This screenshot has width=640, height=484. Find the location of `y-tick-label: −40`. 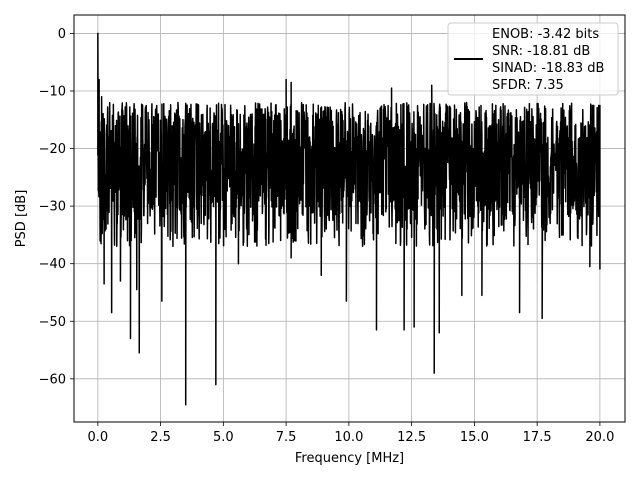

y-tick-label: −40 is located at coordinates (52, 264).